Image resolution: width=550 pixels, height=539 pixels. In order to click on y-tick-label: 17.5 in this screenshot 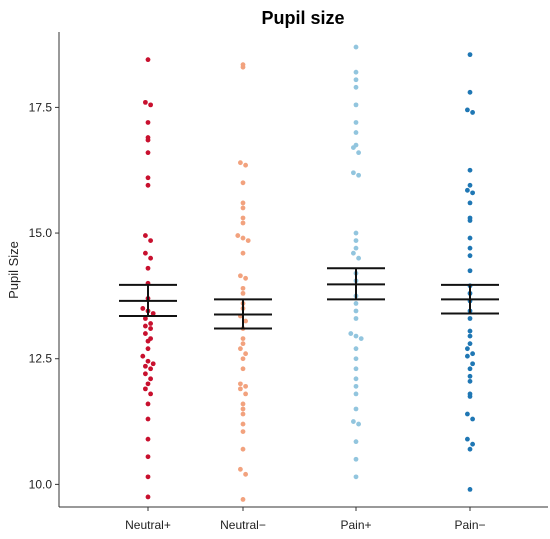, I will do `click(41, 107)`.